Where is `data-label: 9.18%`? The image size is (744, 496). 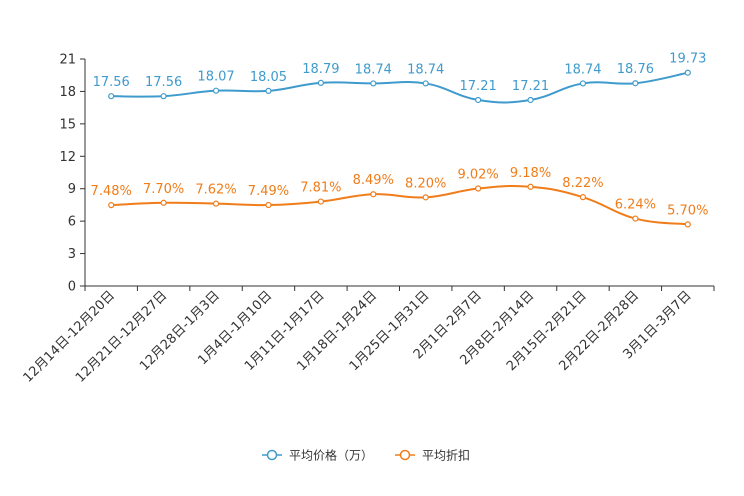 data-label: 9.18% is located at coordinates (530, 173).